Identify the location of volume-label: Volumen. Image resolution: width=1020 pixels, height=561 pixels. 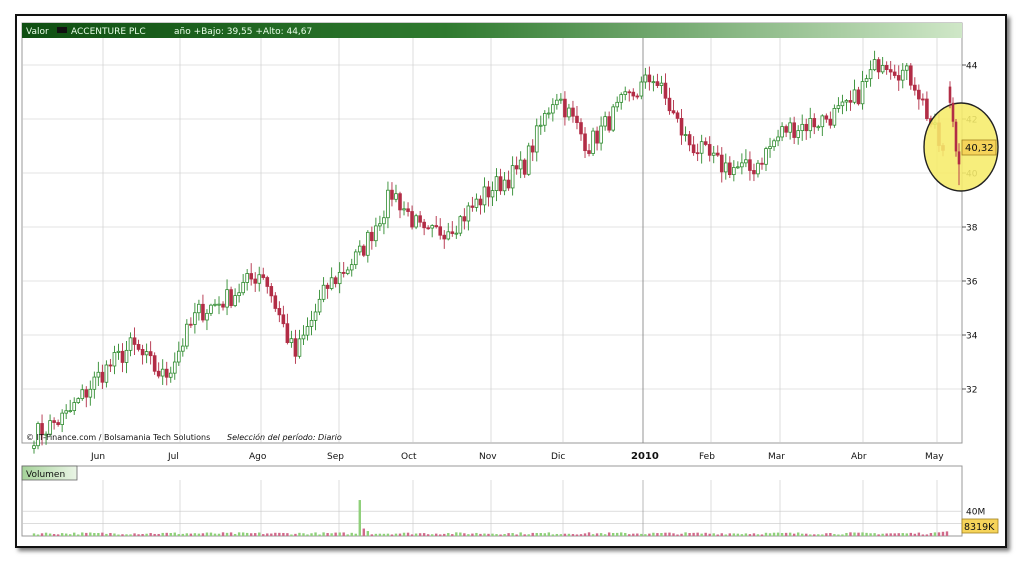
(45, 475).